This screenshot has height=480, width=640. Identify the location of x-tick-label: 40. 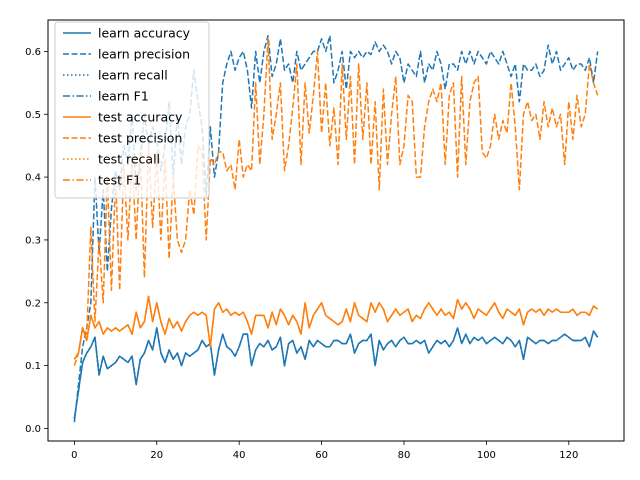
(239, 455).